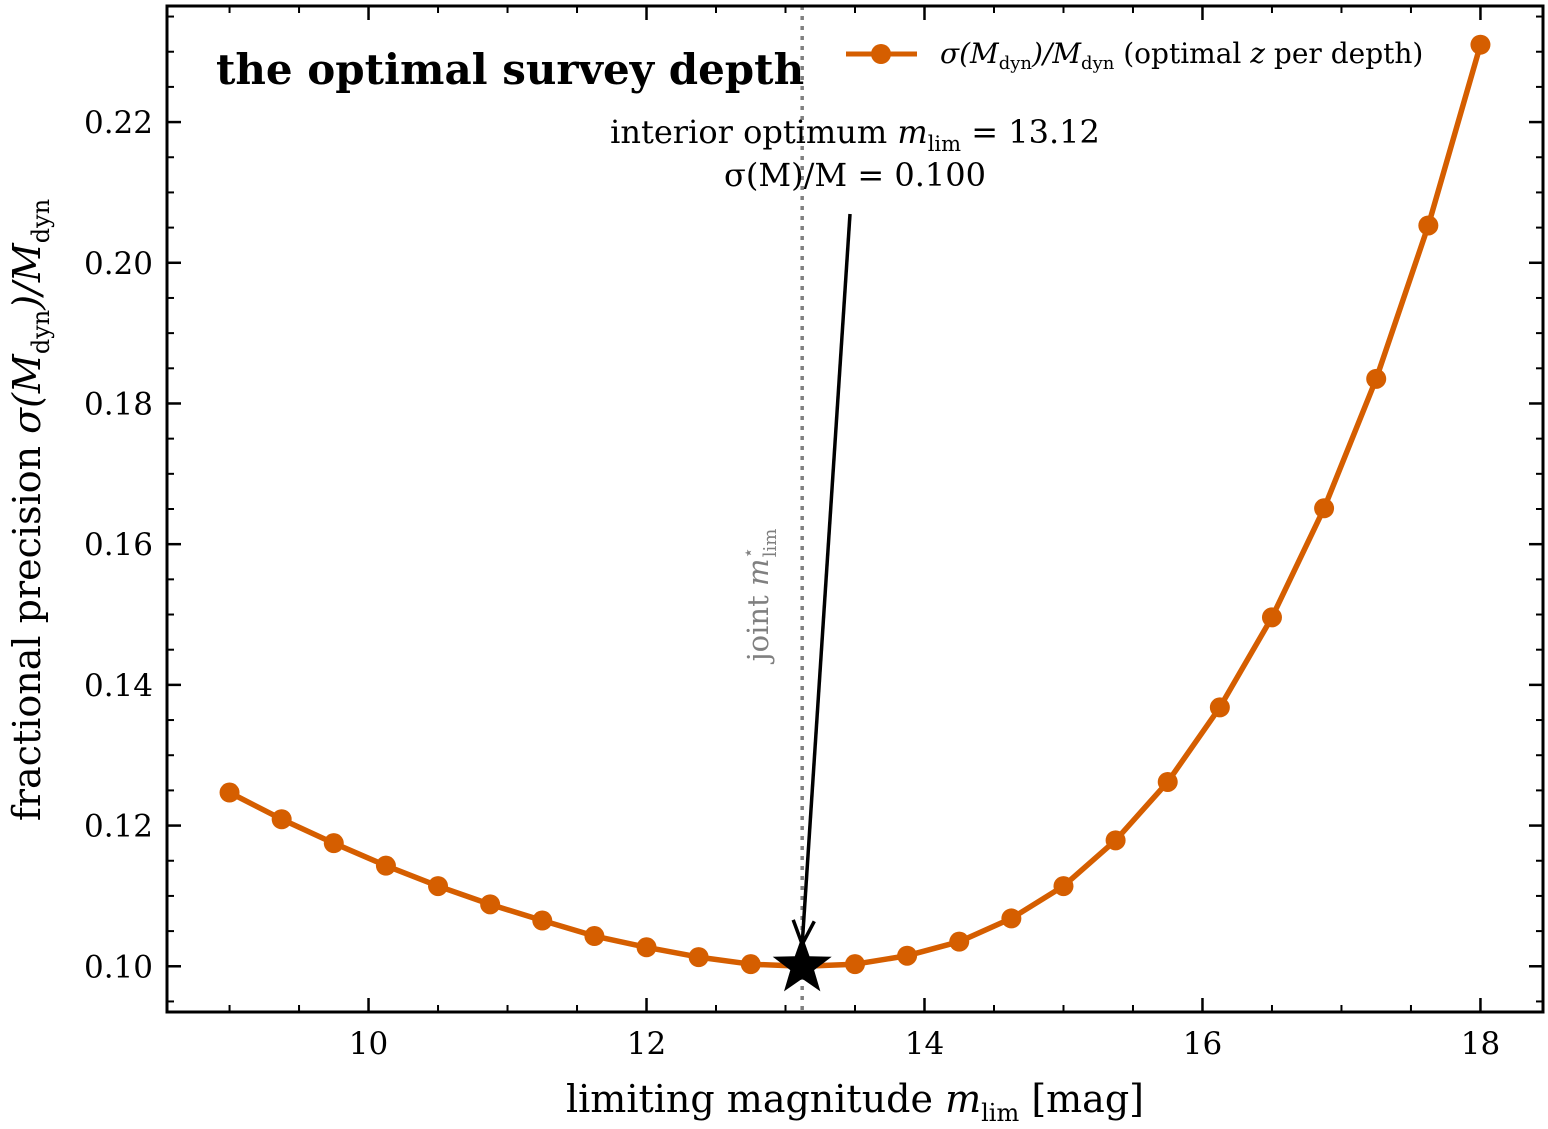 This screenshot has width=1548, height=1129. Describe the element at coordinates (924, 1044) in the screenshot. I see `x-tick-label: 14` at that location.